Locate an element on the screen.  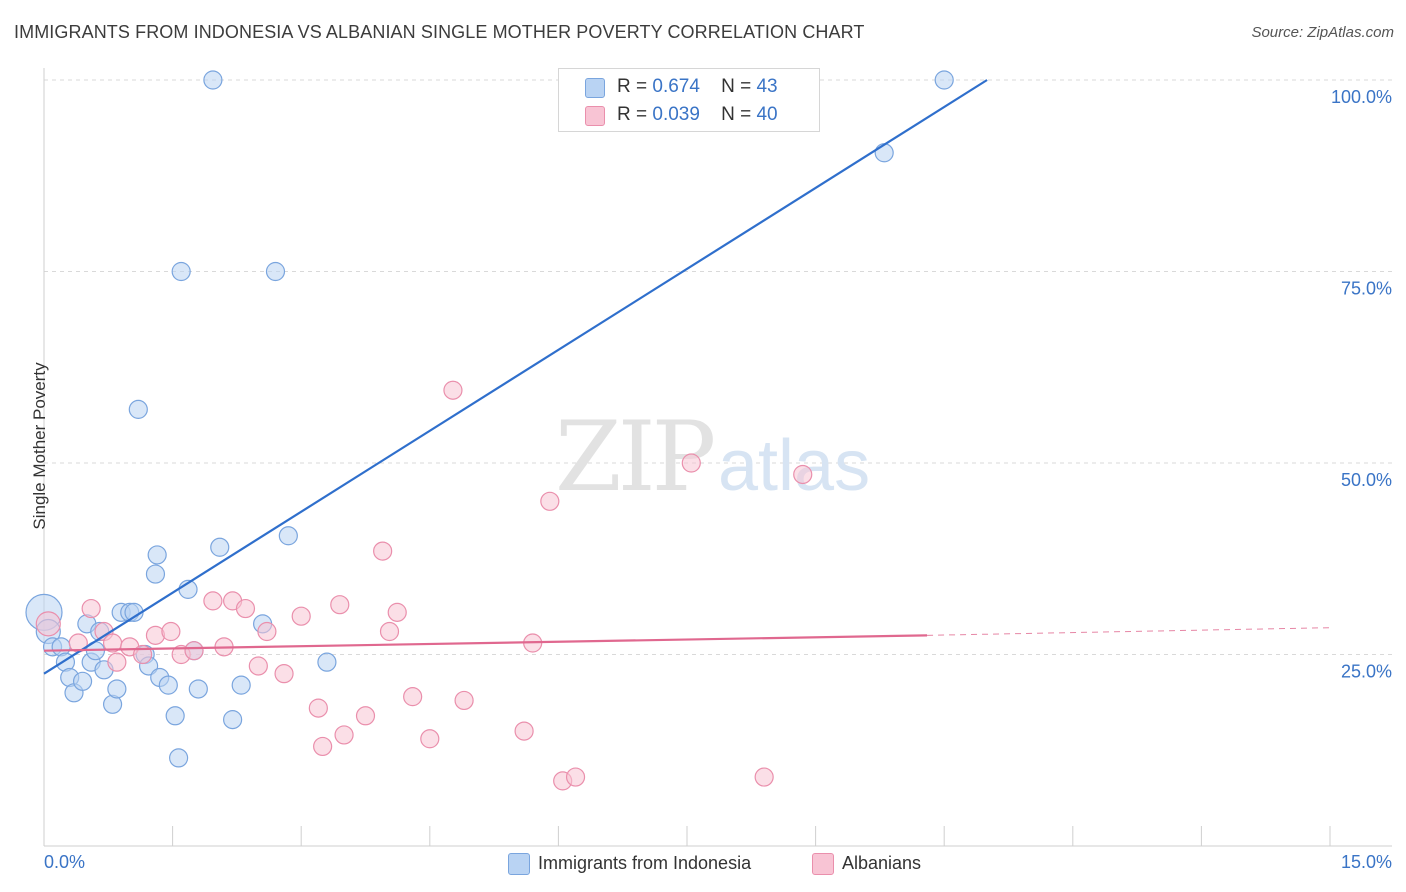
legend-box: R = 0.674 N = 43 R = 0.039 N = 40 is located at coordinates (689, 100).